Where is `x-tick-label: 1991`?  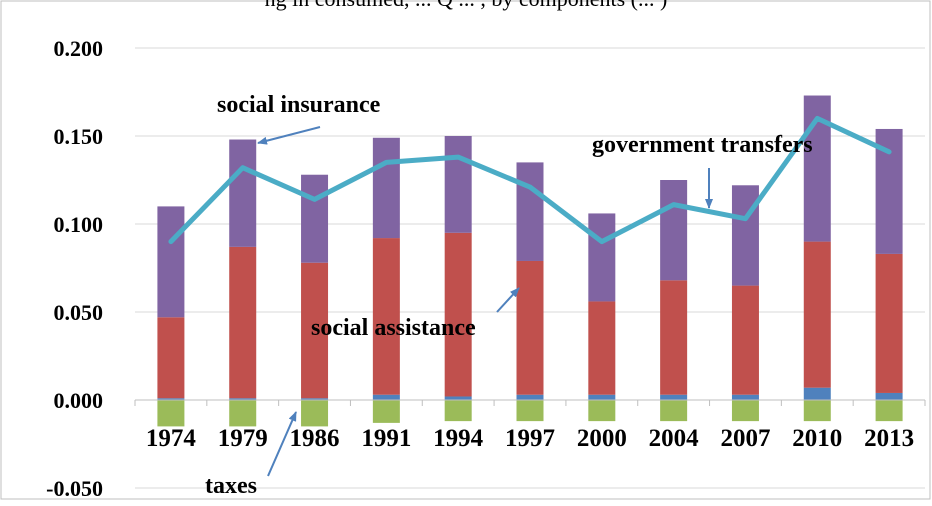 x-tick-label: 1991 is located at coordinates (386, 438).